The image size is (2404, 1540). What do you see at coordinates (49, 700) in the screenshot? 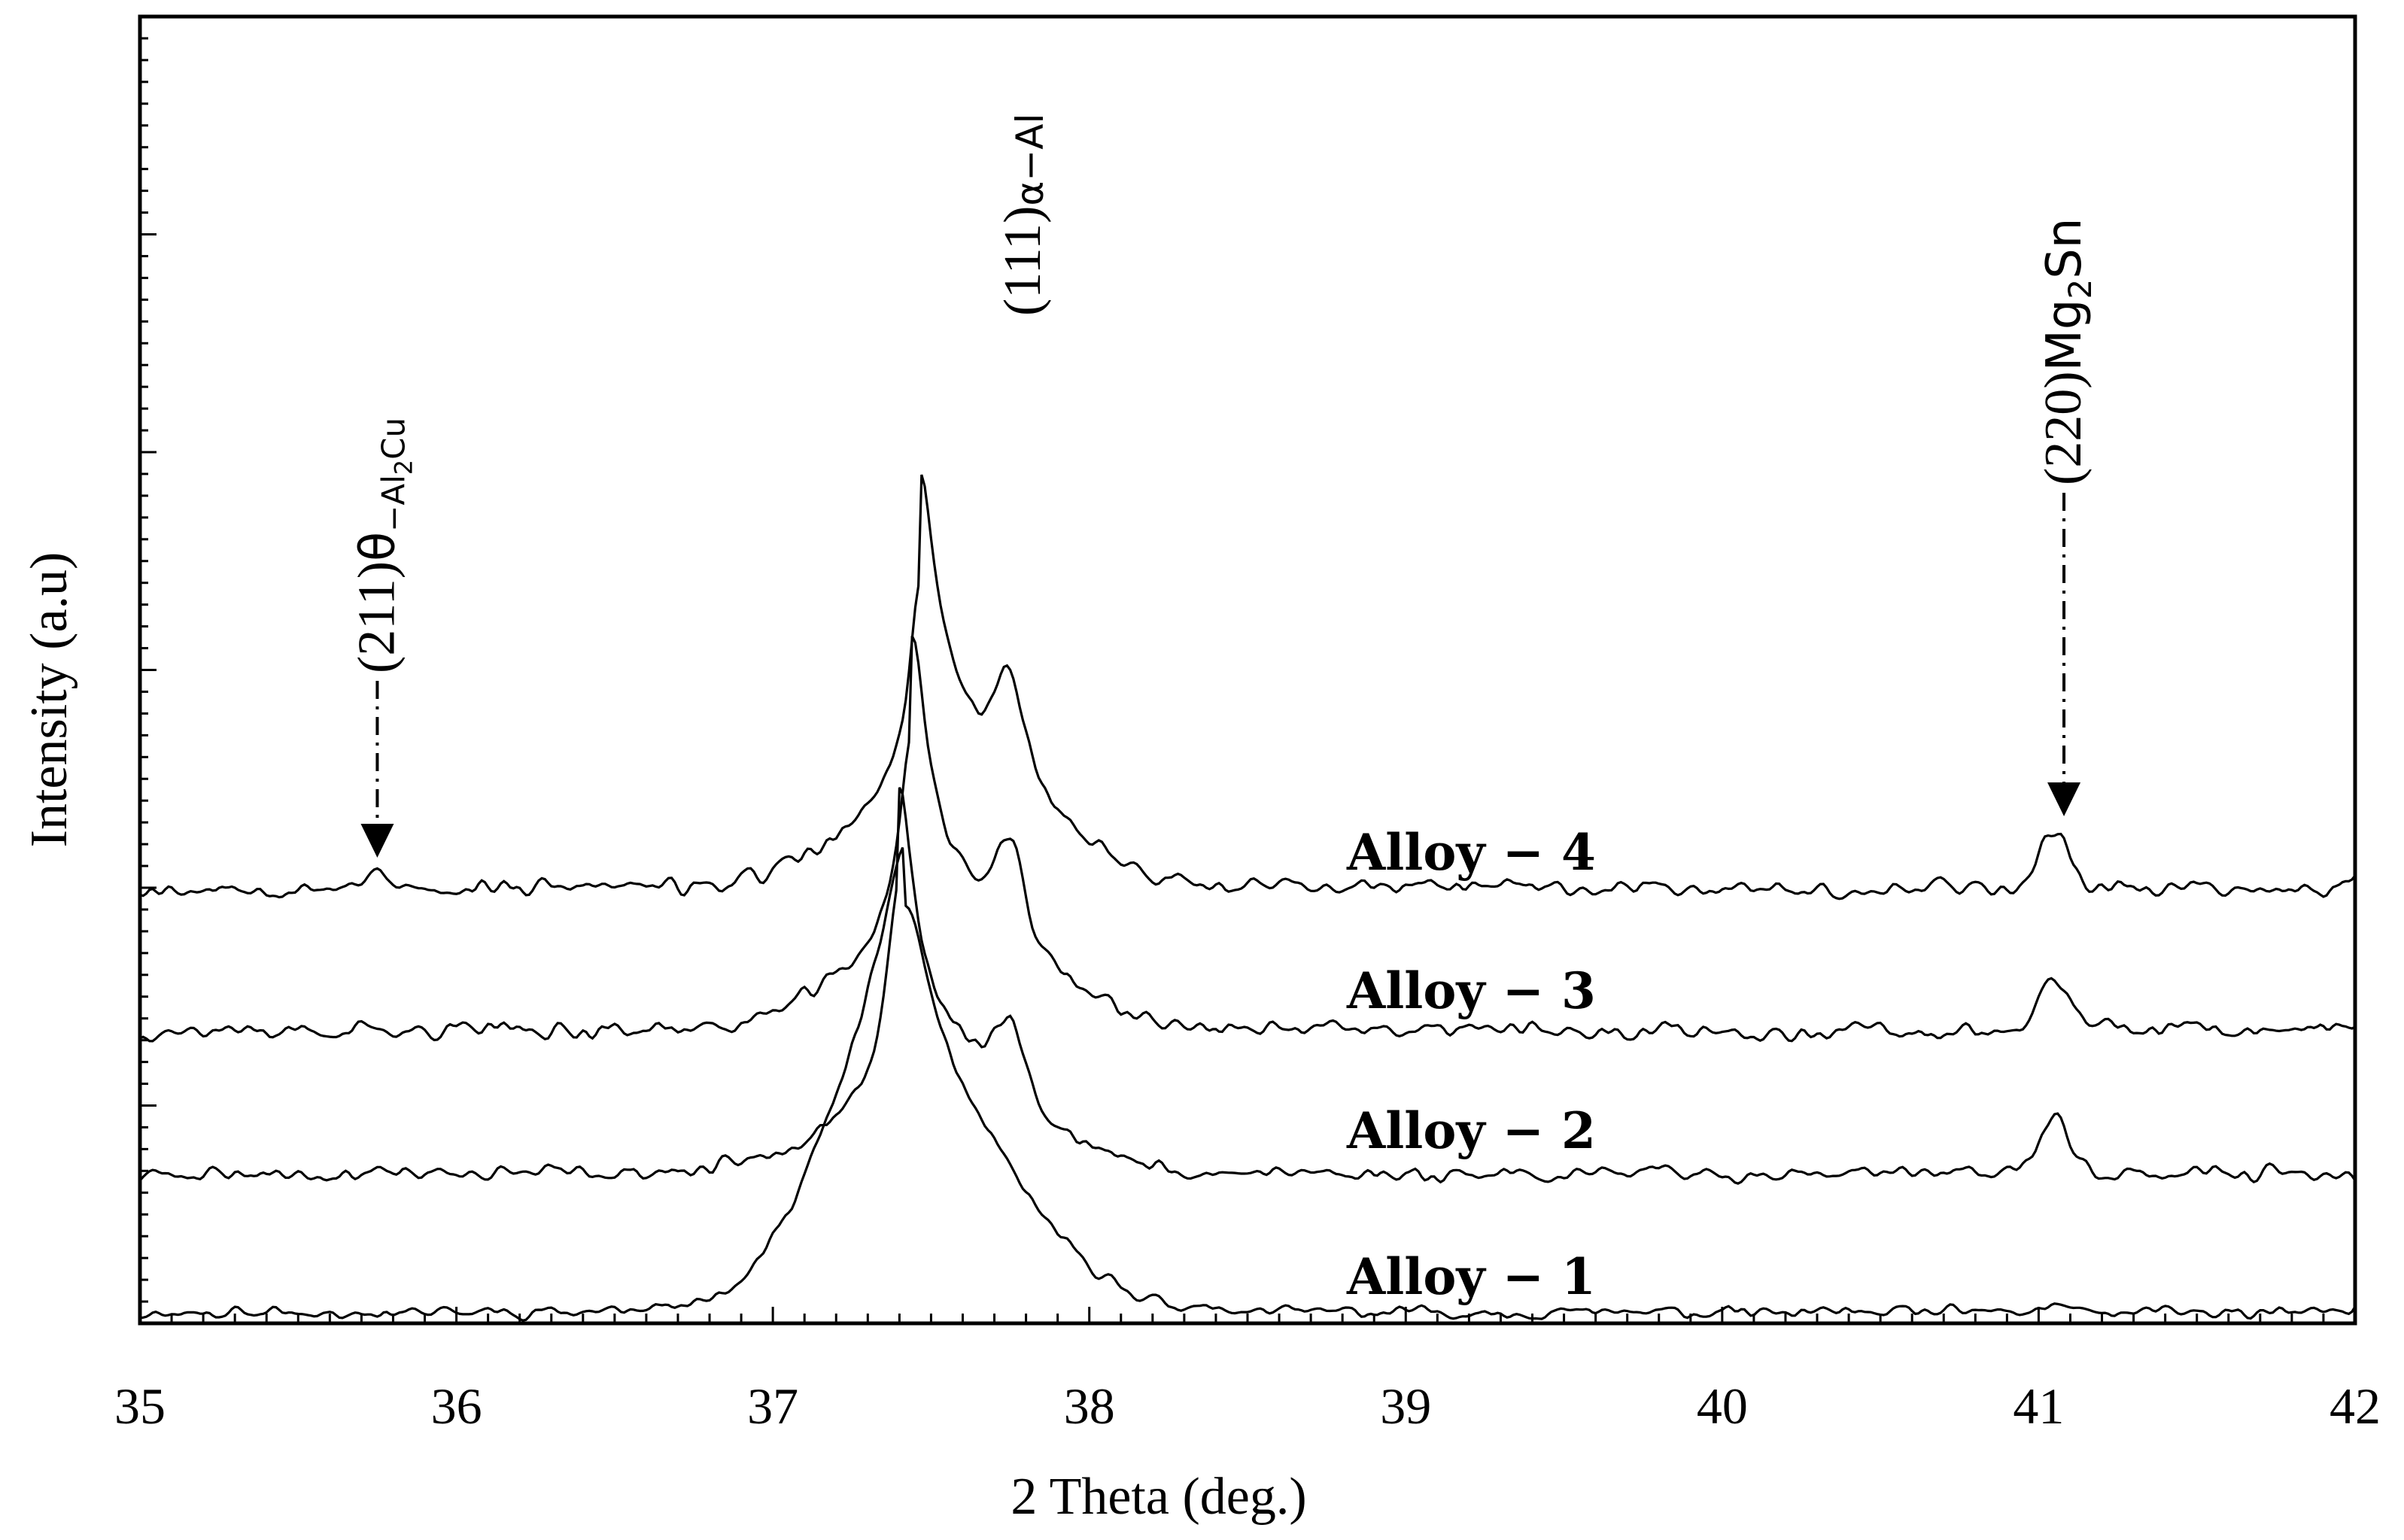
I see `y-axis-title: Intensity (a.u)` at bounding box center [49, 700].